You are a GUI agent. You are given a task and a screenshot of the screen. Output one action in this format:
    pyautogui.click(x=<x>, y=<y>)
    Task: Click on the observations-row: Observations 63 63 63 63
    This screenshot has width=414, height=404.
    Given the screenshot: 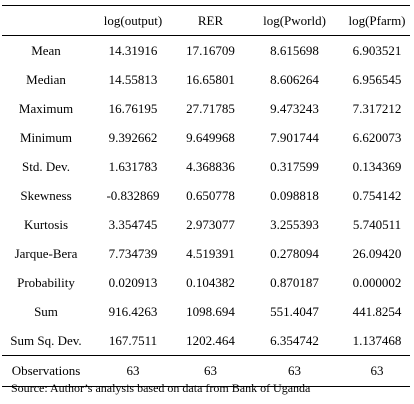 What is the action you would take?
    pyautogui.click(x=206, y=371)
    